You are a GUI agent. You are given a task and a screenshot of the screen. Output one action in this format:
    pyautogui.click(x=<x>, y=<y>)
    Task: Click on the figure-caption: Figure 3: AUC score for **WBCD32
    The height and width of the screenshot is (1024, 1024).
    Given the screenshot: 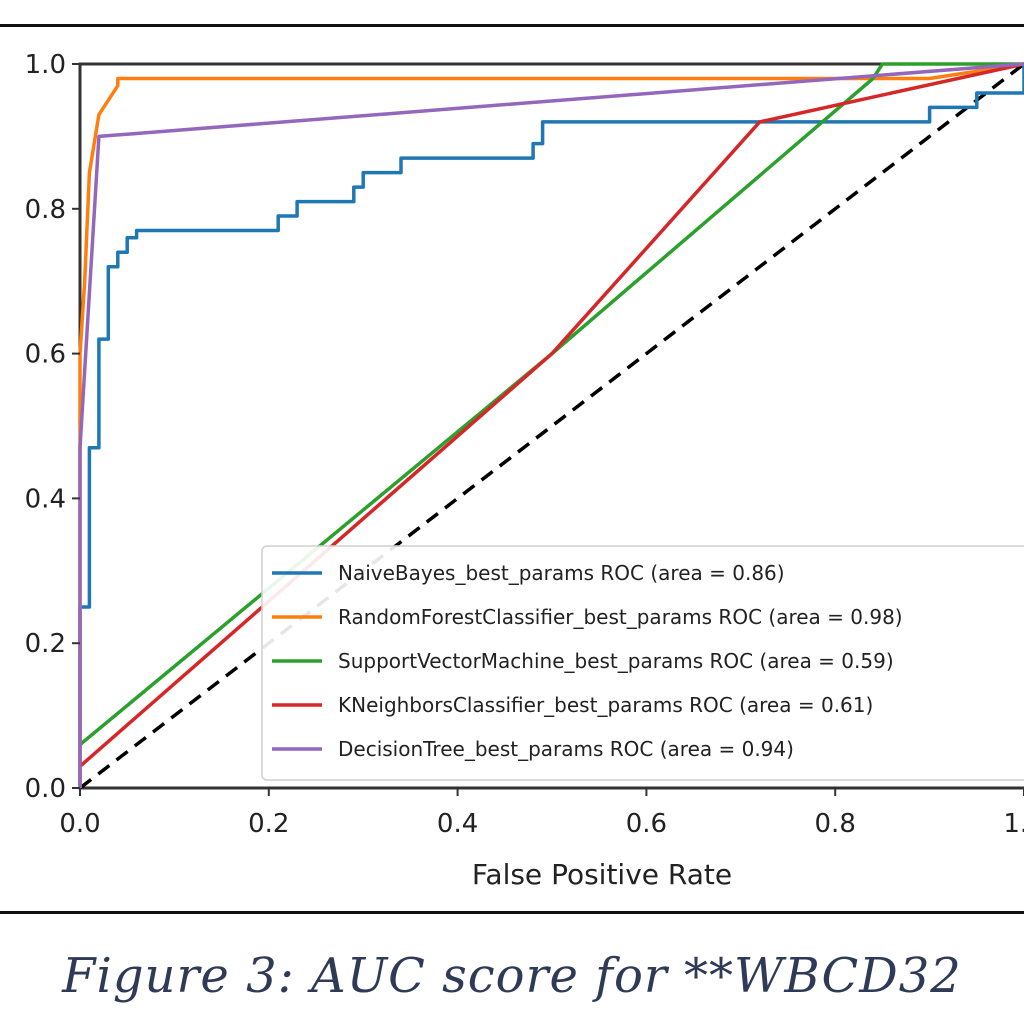 What is the action you would take?
    pyautogui.click(x=512, y=976)
    